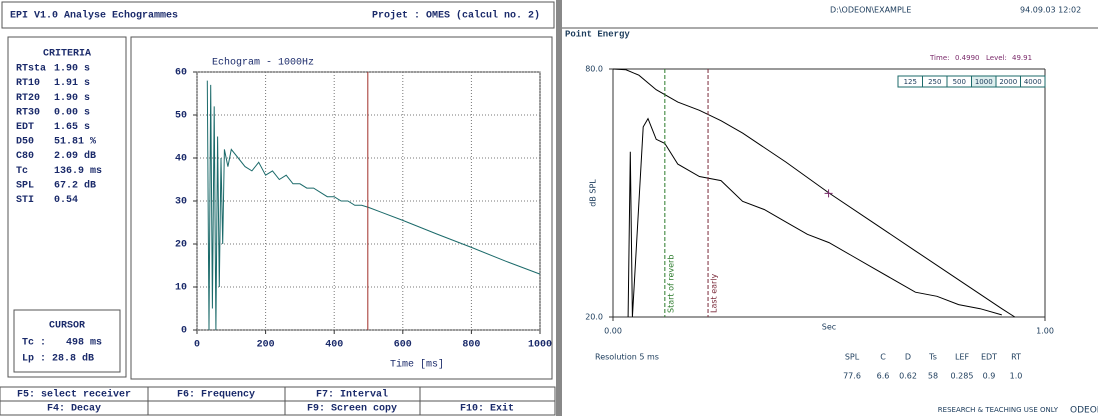  I want to click on criteria-label: RT10, so click(28, 83).